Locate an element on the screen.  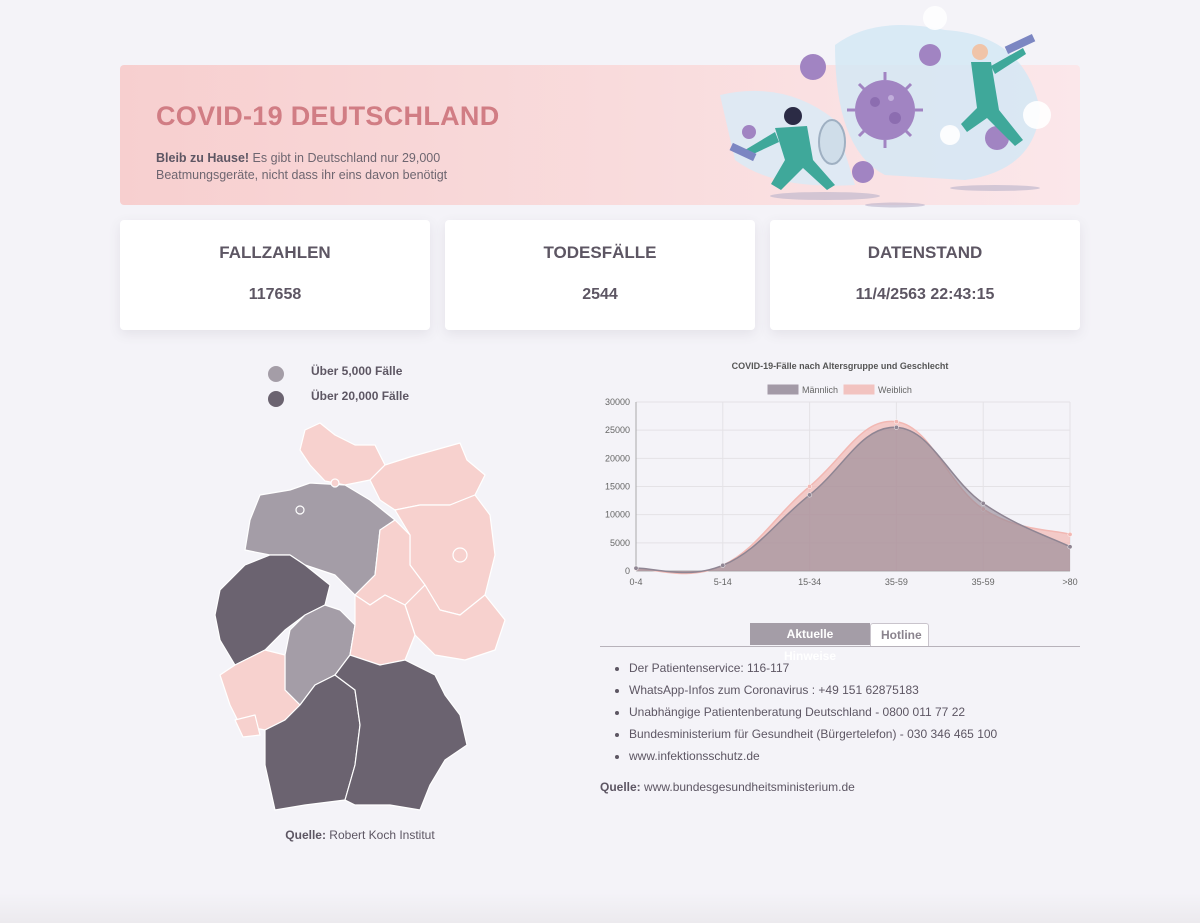
stat-label: DATENSTAND is located at coordinates (925, 252).